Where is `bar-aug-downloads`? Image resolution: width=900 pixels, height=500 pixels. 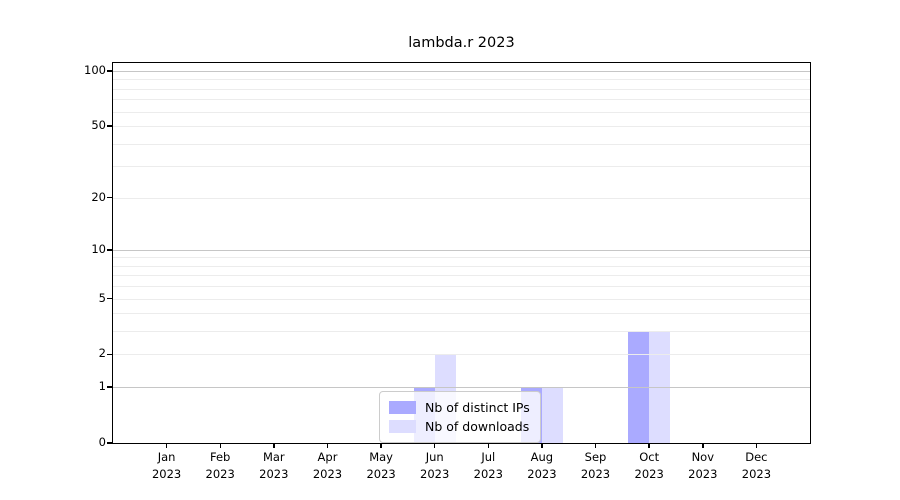
bar-aug-downloads is located at coordinates (552, 415).